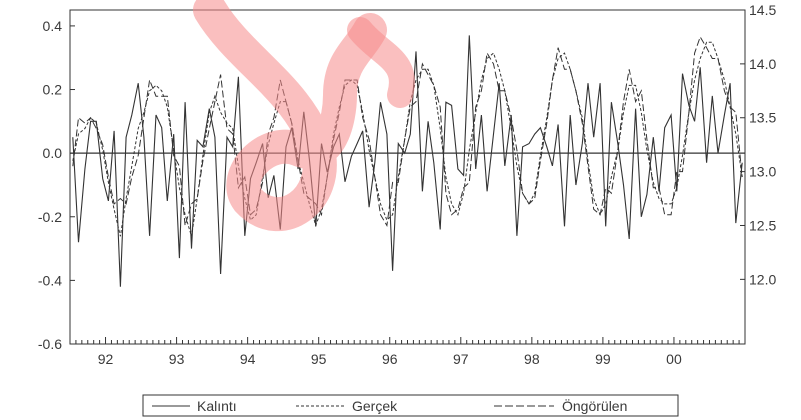  Describe the element at coordinates (375, 406) in the screenshot. I see `legend-label-gercek: Gerçek` at that location.